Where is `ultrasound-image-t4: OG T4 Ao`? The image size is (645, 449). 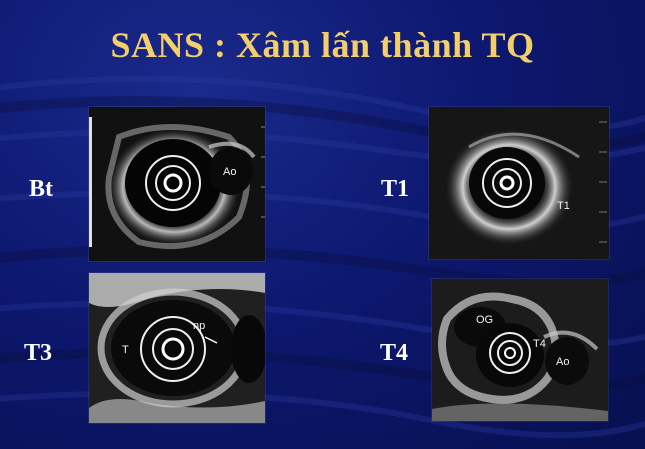
ultrasound-image-t4: OG T4 Ao is located at coordinates (520, 350).